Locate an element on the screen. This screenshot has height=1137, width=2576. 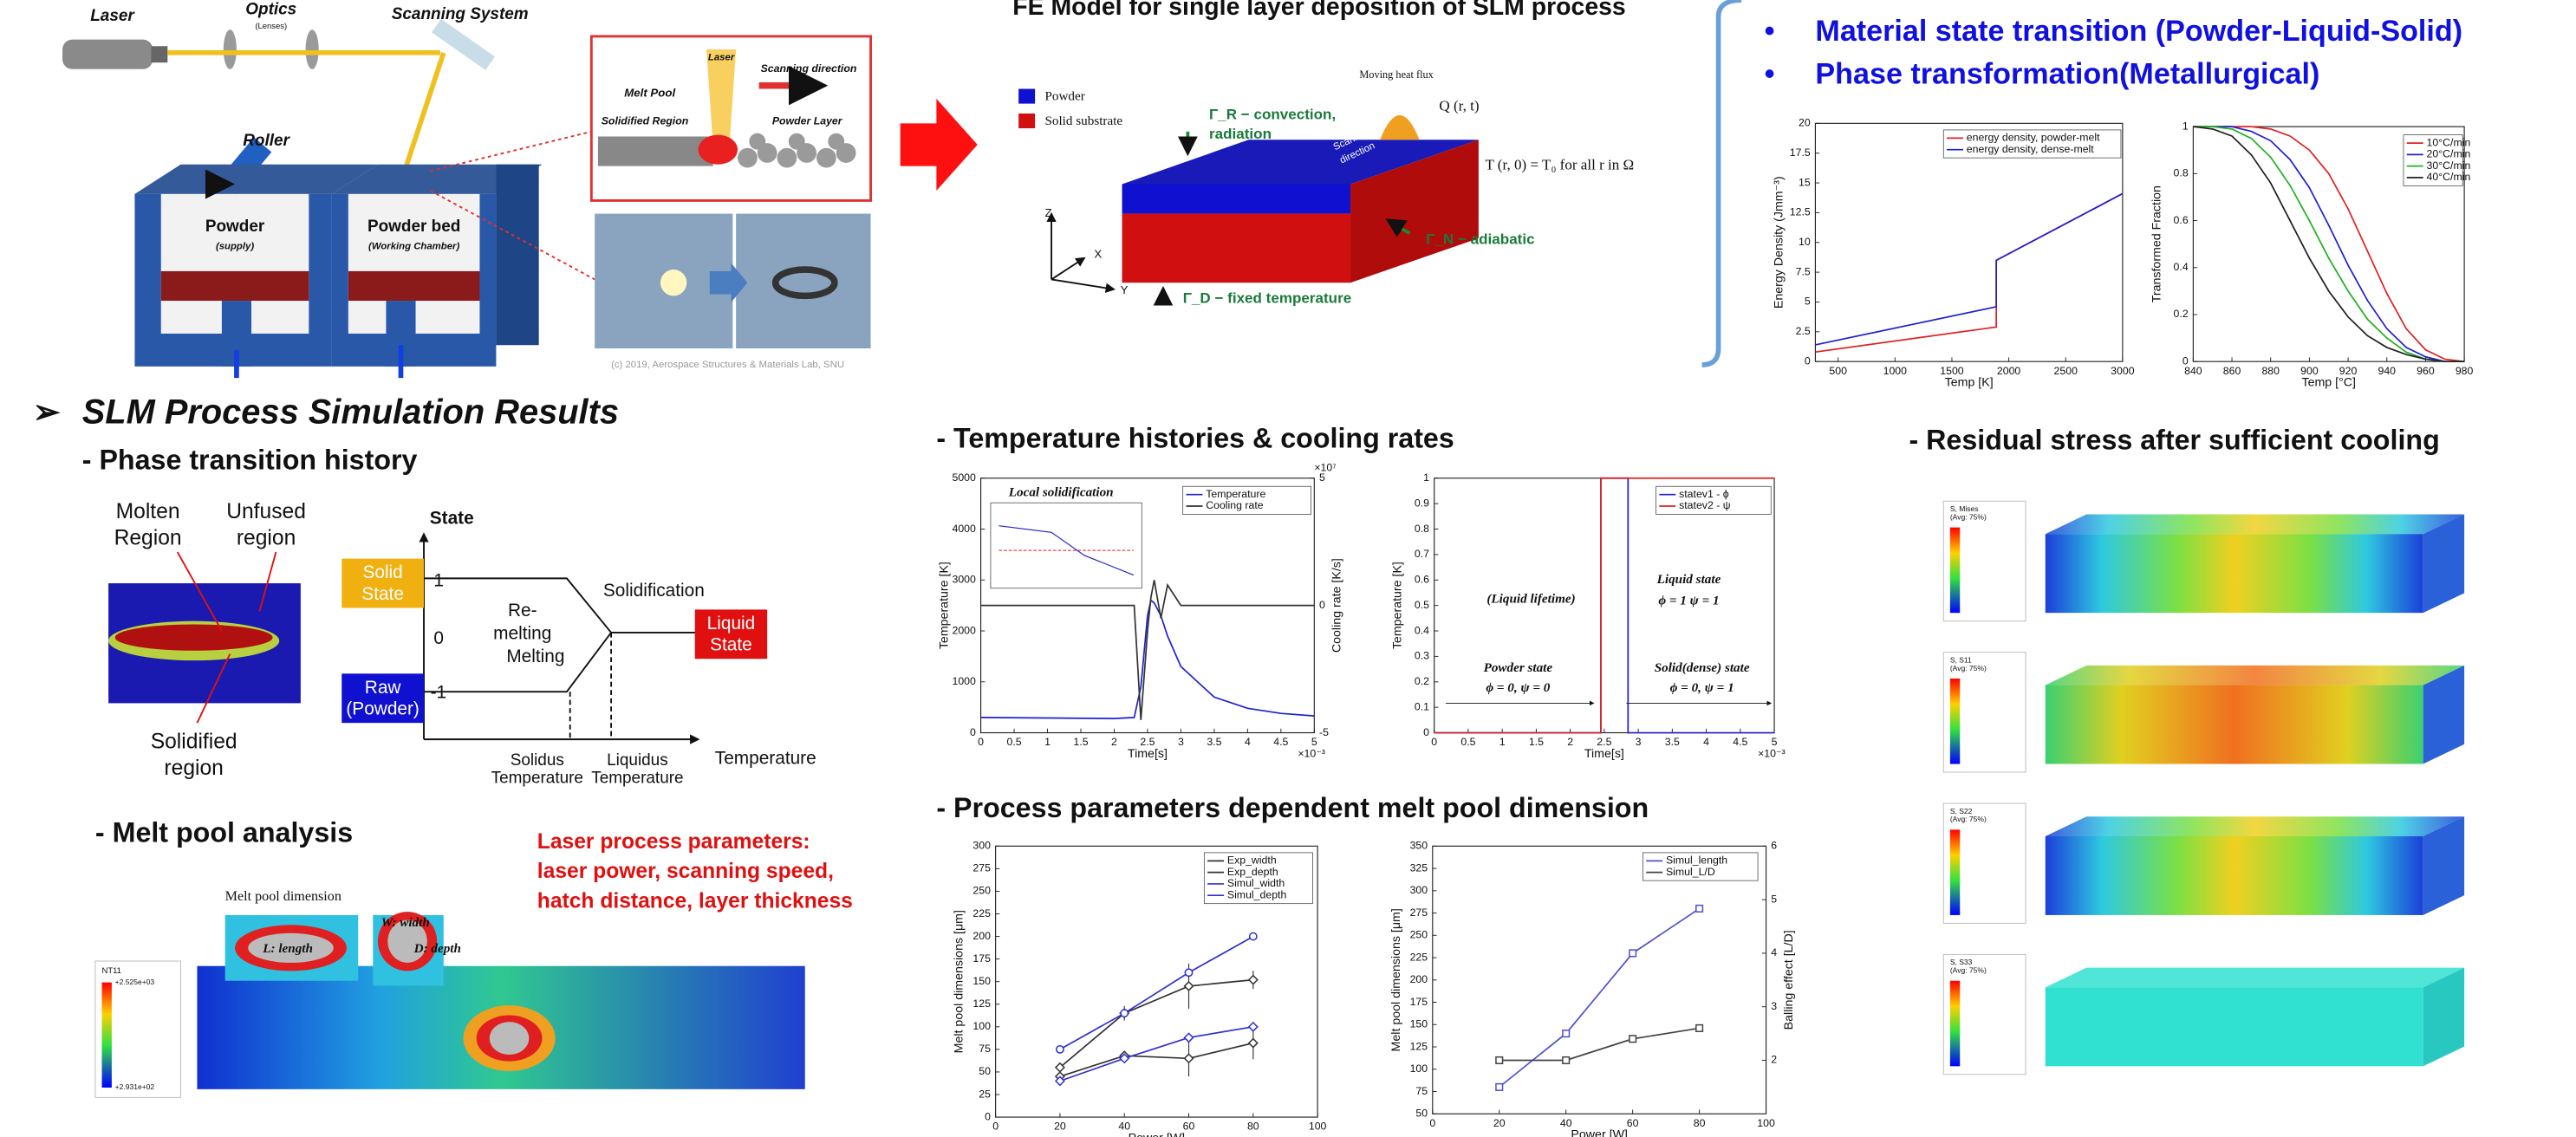
stress-label: S, S22 is located at coordinates (1961, 811).